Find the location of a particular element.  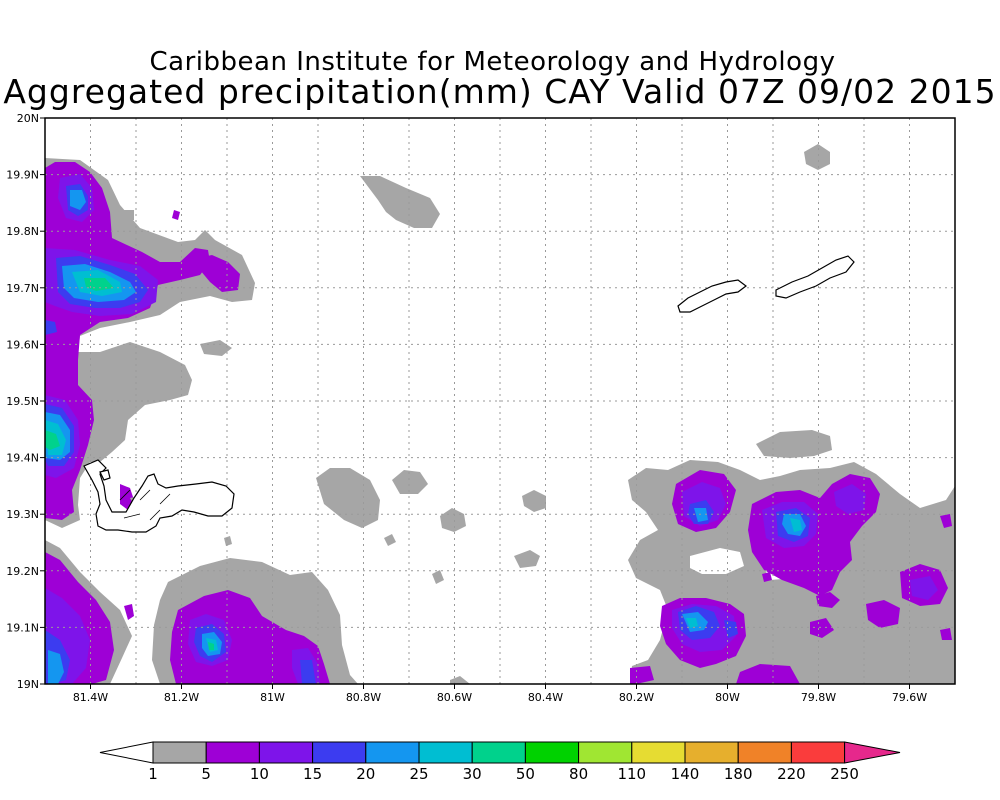

little-cayman-island is located at coordinates (712, 296).